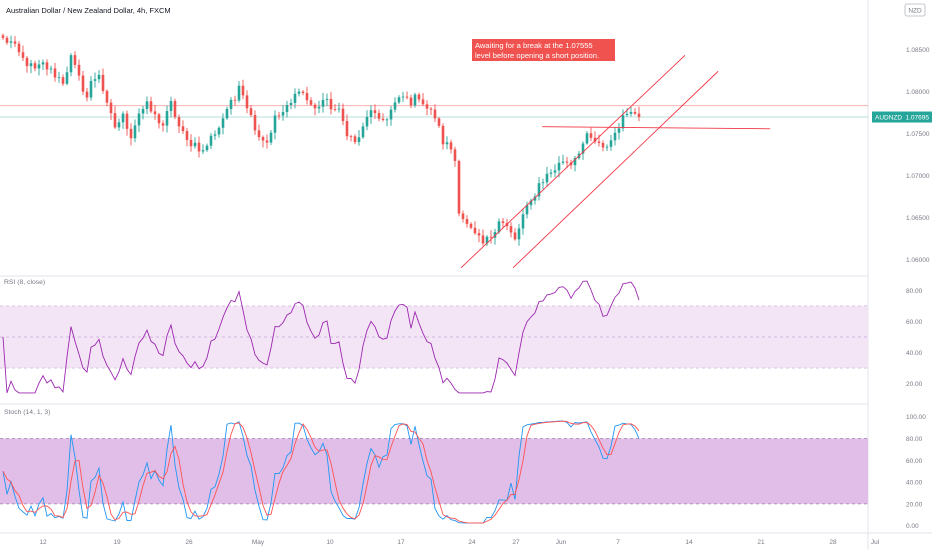 Image resolution: width=932 pixels, height=550 pixels. What do you see at coordinates (914, 353) in the screenshot?
I see `rsi-tick-label: 40.00` at bounding box center [914, 353].